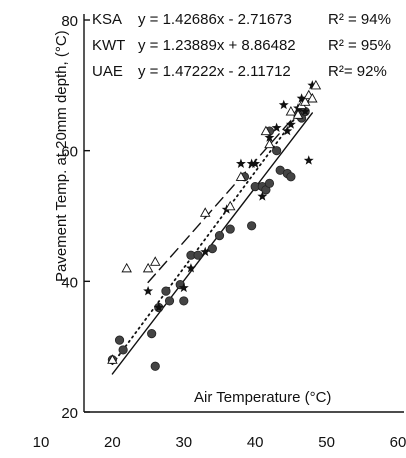  I want to click on x-tick-label: 30, so click(183, 442).